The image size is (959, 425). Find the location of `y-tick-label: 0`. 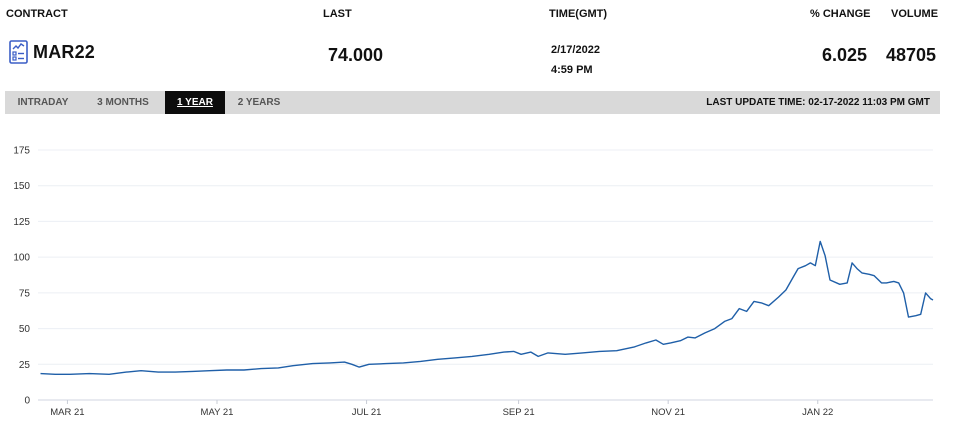

y-tick-label: 0 is located at coordinates (27, 401).